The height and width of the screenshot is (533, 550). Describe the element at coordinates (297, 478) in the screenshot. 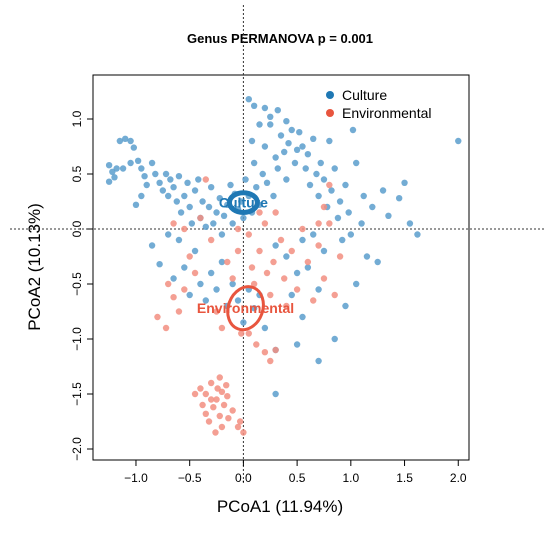

I see `x-tick-label: 0.5` at that location.